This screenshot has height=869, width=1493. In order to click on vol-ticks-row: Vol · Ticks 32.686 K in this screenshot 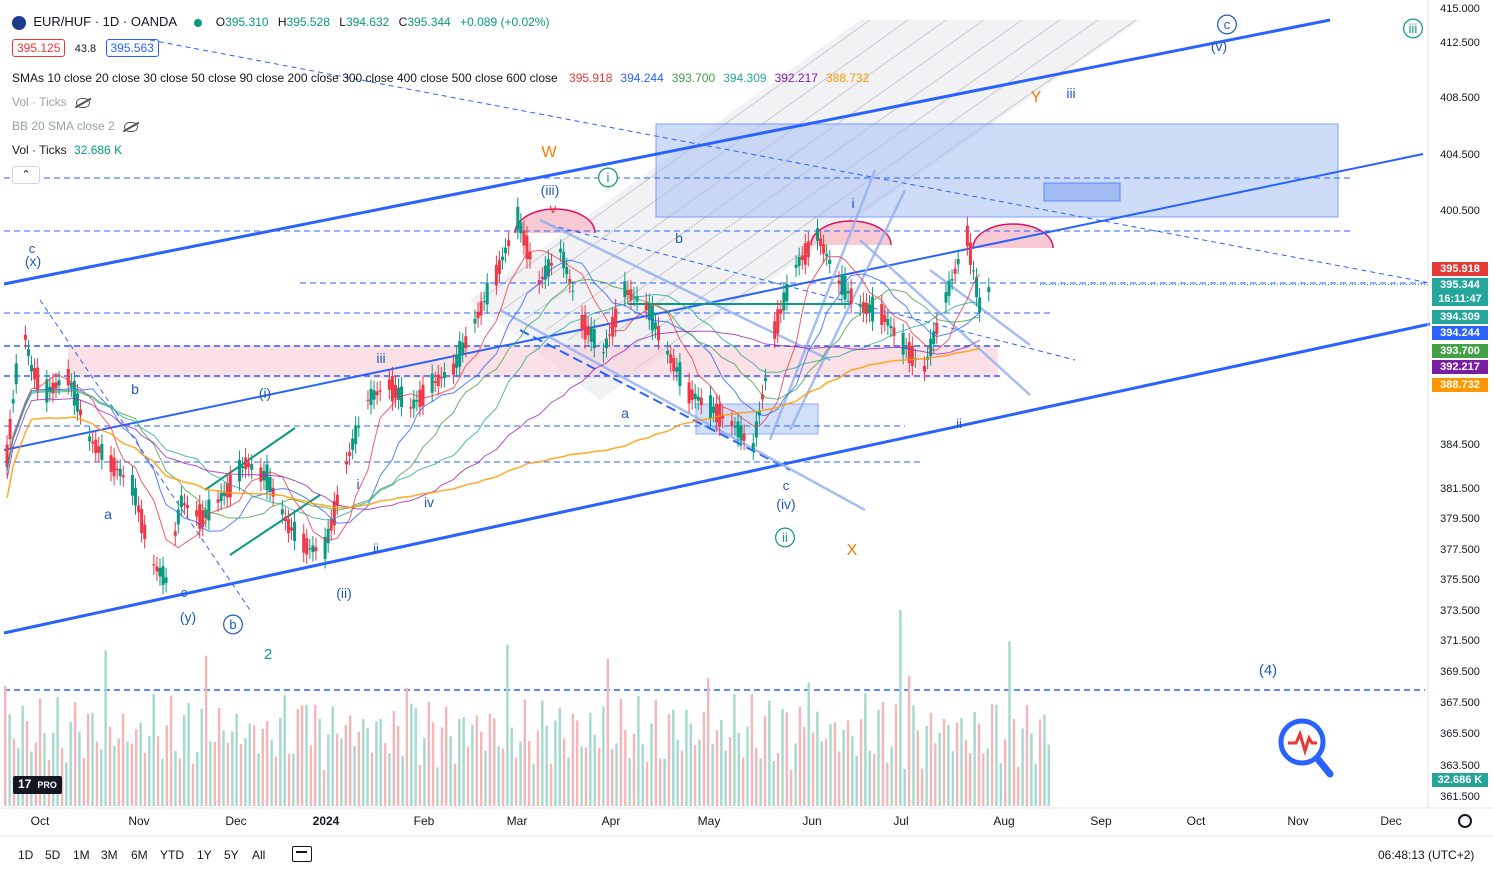, I will do `click(67, 150)`.